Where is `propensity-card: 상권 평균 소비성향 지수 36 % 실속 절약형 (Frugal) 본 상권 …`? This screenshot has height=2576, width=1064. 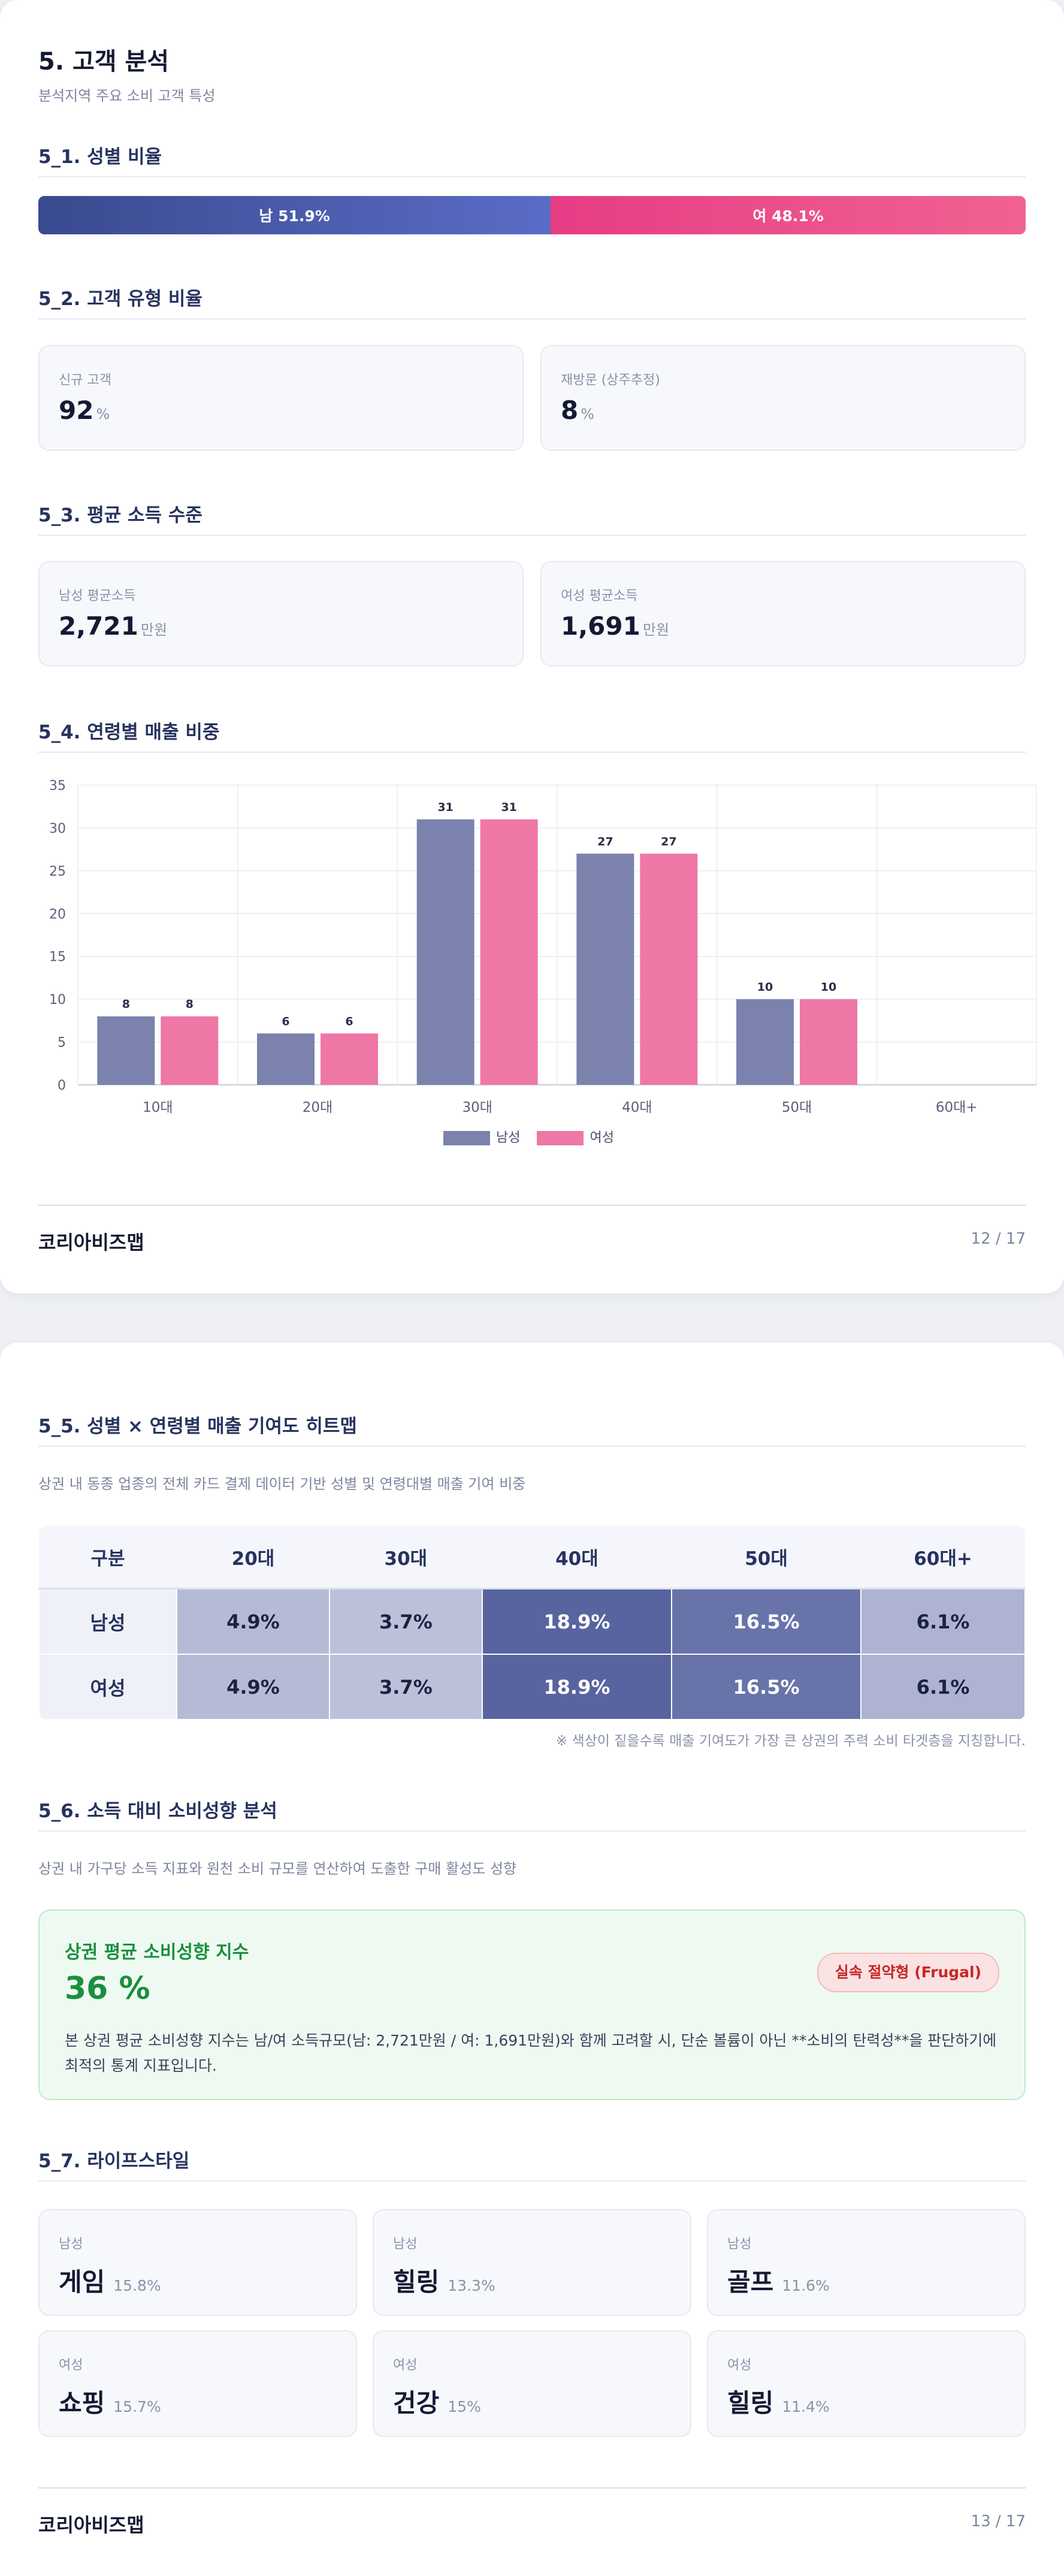 propensity-card: 상권 평균 소비성향 지수 36 % 실속 절약형 (Frugal) 본 상권 … is located at coordinates (532, 2005).